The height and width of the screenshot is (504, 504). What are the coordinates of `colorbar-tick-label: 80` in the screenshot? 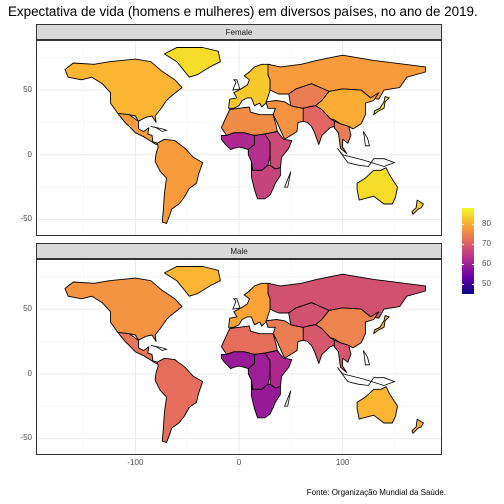 It's located at (486, 223).